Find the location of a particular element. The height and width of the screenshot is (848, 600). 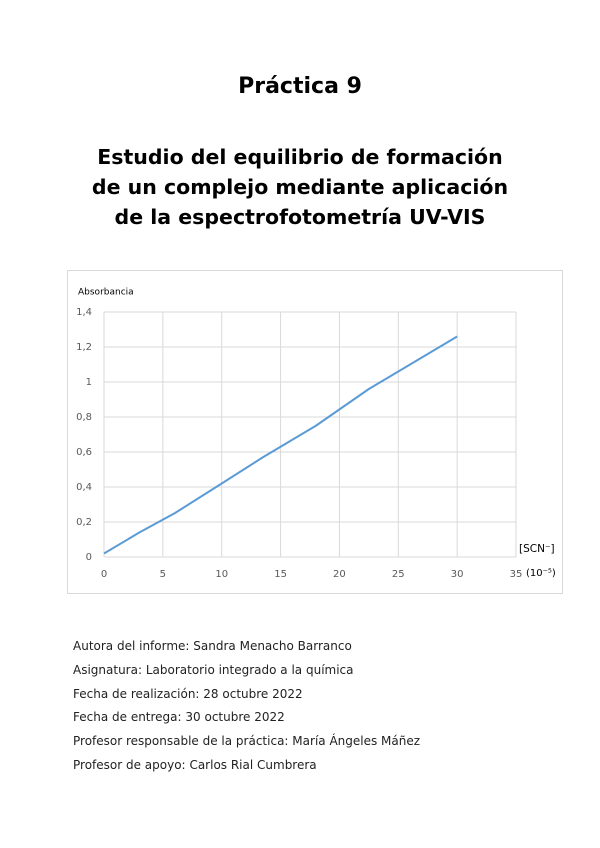

info-line: Fecha de entrega: 30 octubre 2022 is located at coordinates (246, 720).